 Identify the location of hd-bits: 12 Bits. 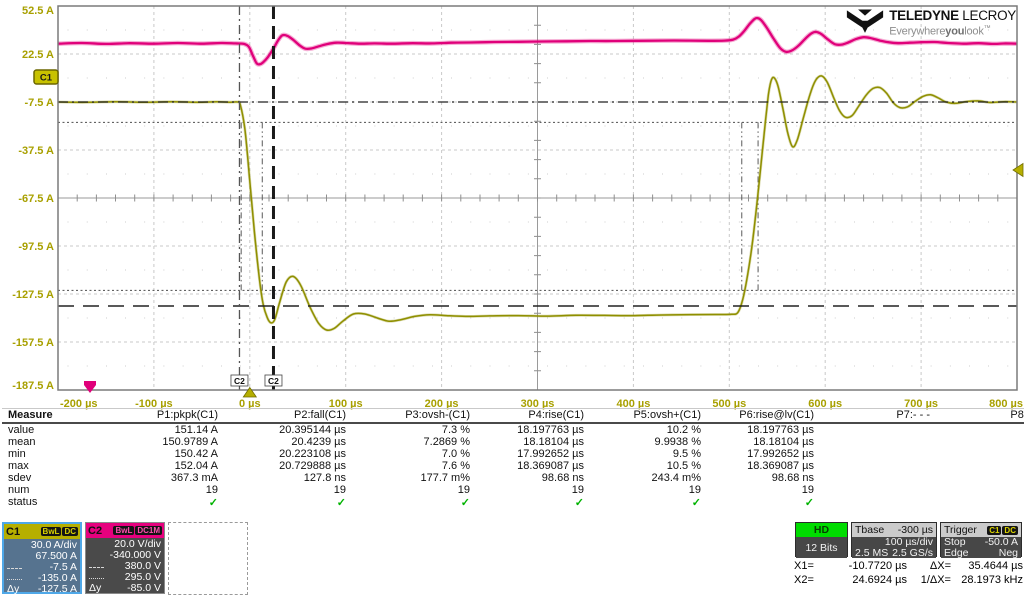
(821, 547).